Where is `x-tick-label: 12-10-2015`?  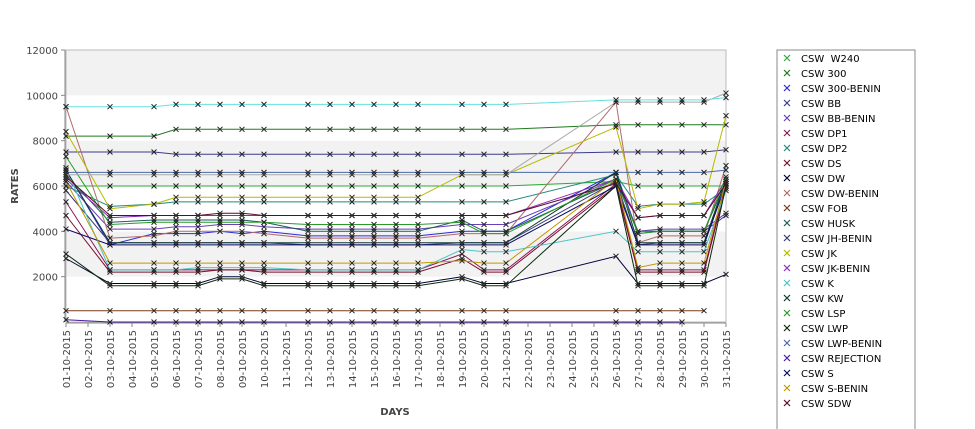 x-tick-label: 12-10-2015 is located at coordinates (309, 359).